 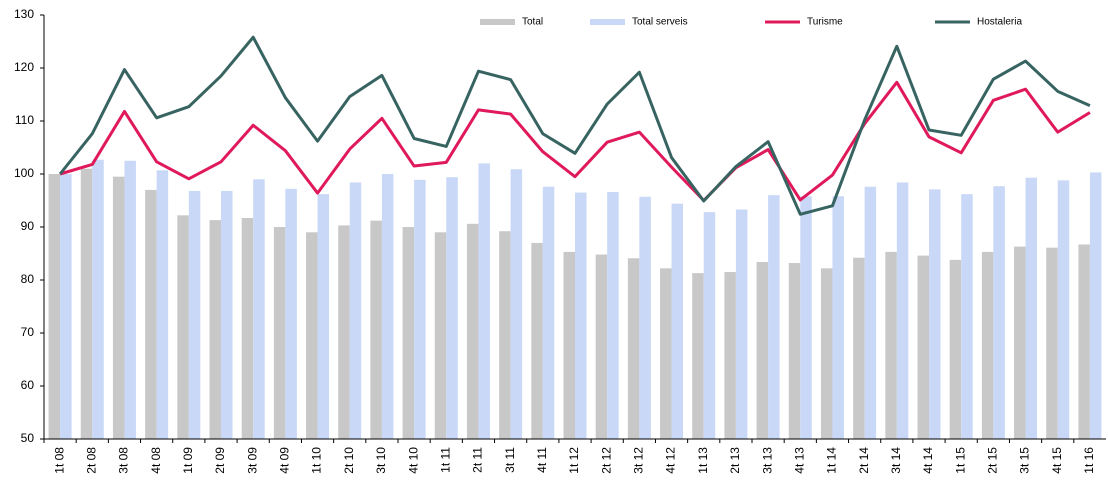 I want to click on x-tick-label: 4t 14, so click(x=928, y=460).